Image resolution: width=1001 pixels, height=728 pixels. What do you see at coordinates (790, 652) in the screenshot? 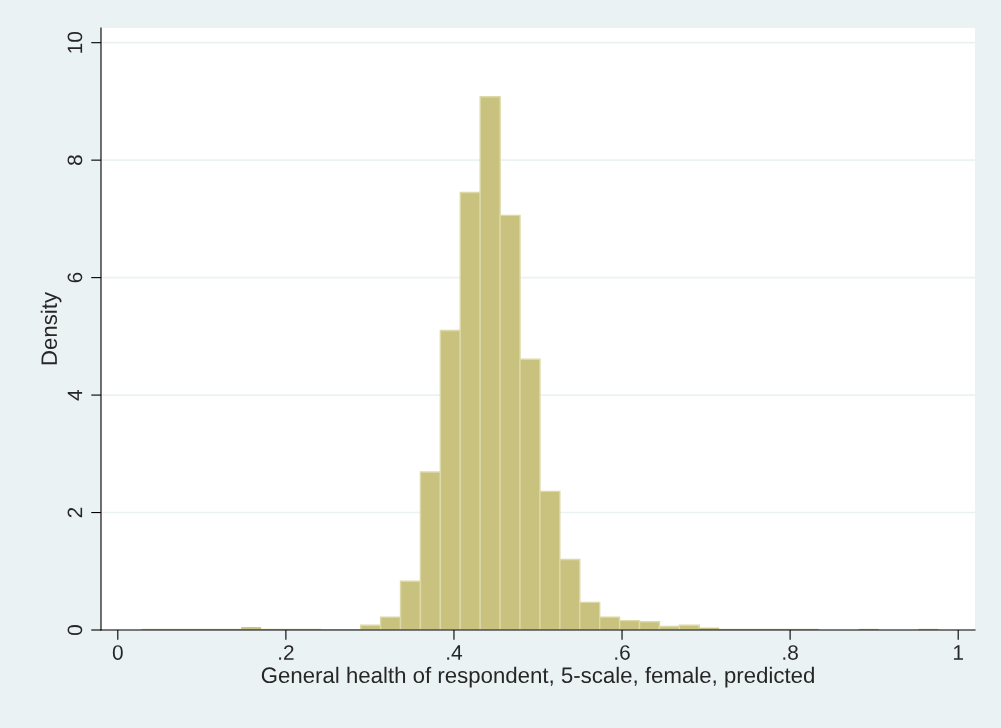
I see `x-tick-label: .8` at bounding box center [790, 652].